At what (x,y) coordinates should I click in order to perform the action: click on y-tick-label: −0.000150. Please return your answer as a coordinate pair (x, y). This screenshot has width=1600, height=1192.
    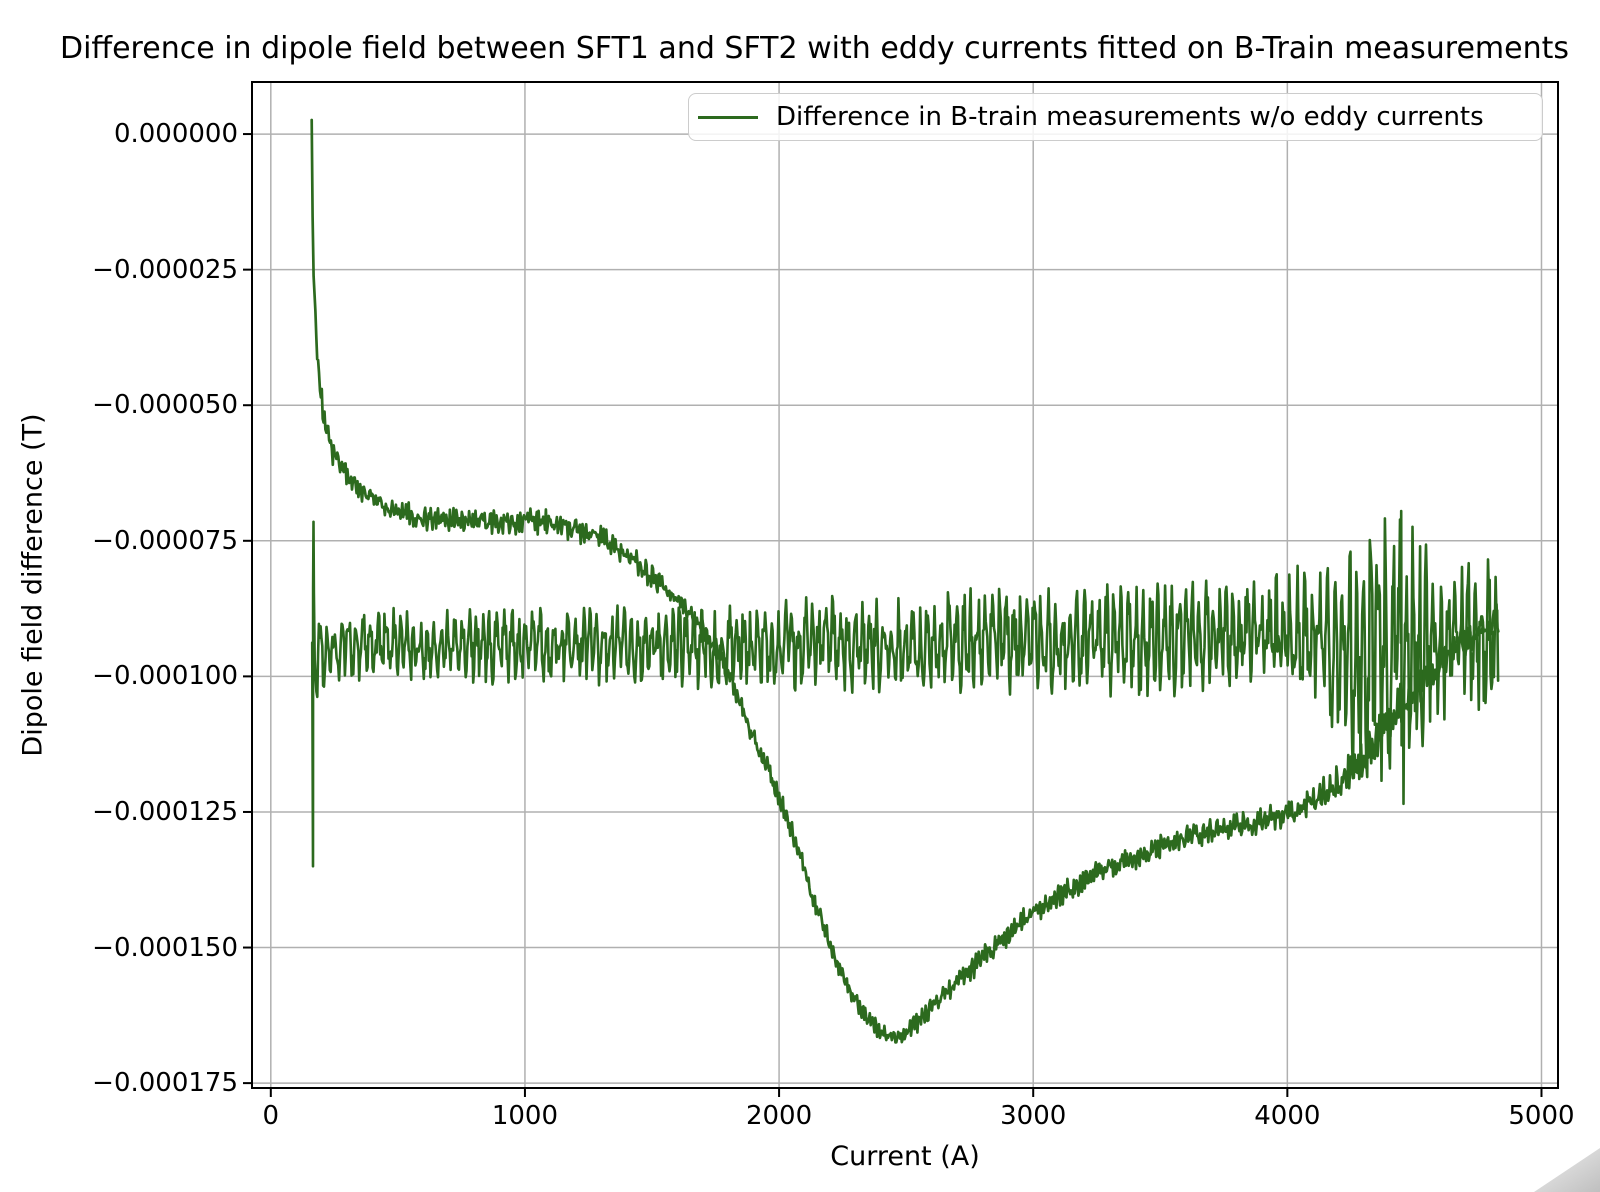
    Looking at the image, I should click on (165, 947).